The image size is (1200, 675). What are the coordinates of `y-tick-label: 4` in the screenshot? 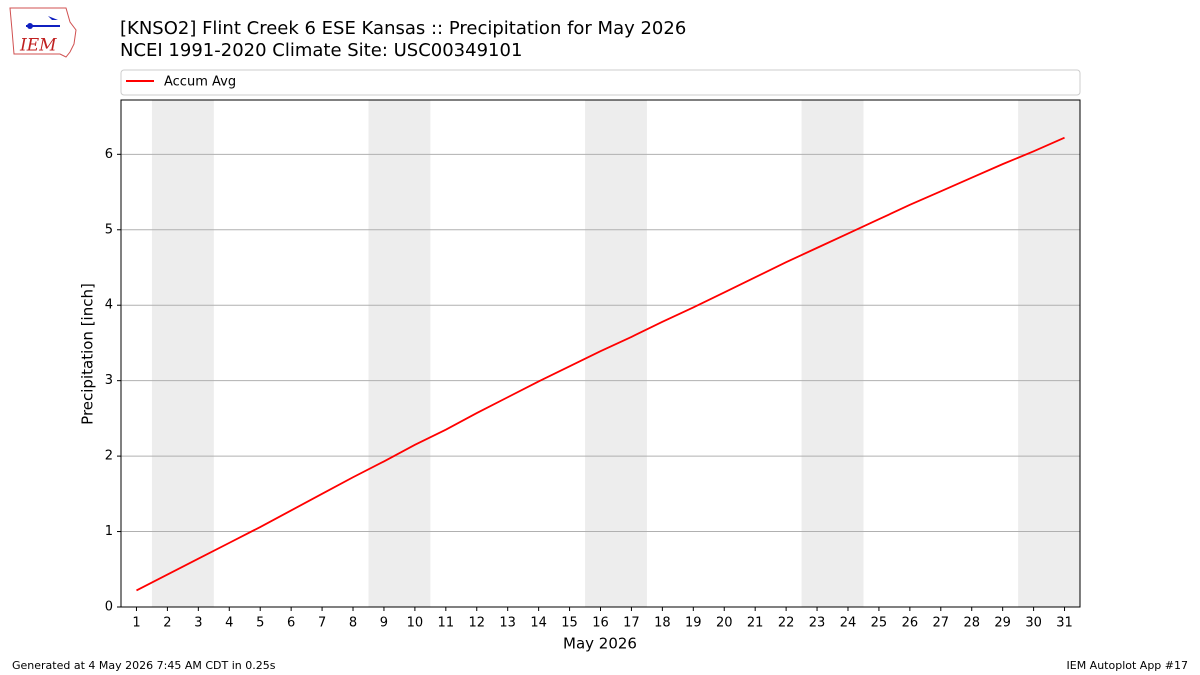 It's located at (109, 305).